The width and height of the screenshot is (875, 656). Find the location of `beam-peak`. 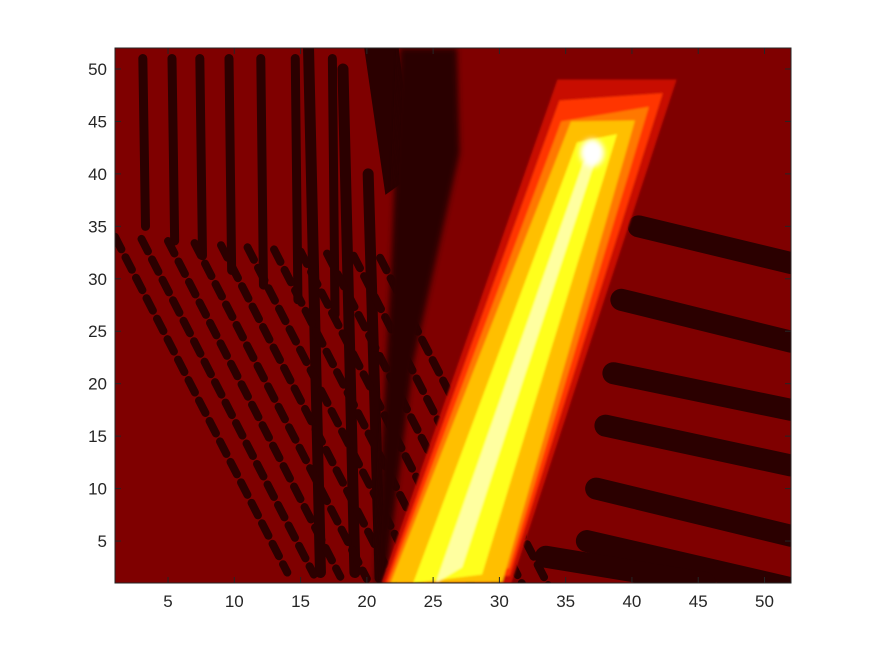

beam-peak is located at coordinates (592, 152).